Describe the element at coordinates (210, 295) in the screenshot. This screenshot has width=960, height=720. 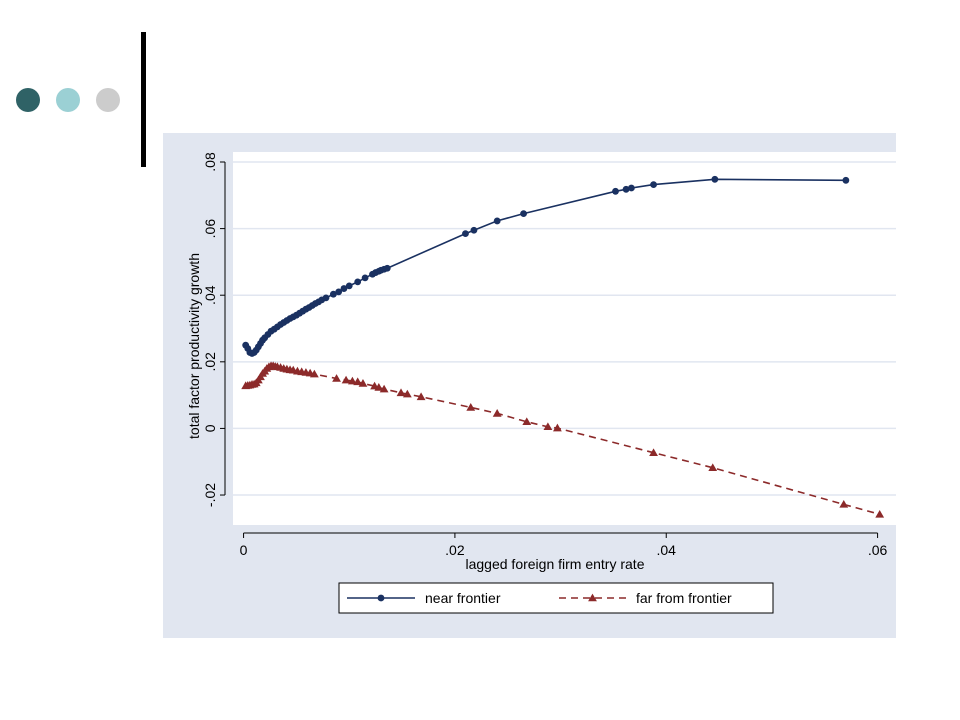
I see `y-tick-label: .04` at that location.